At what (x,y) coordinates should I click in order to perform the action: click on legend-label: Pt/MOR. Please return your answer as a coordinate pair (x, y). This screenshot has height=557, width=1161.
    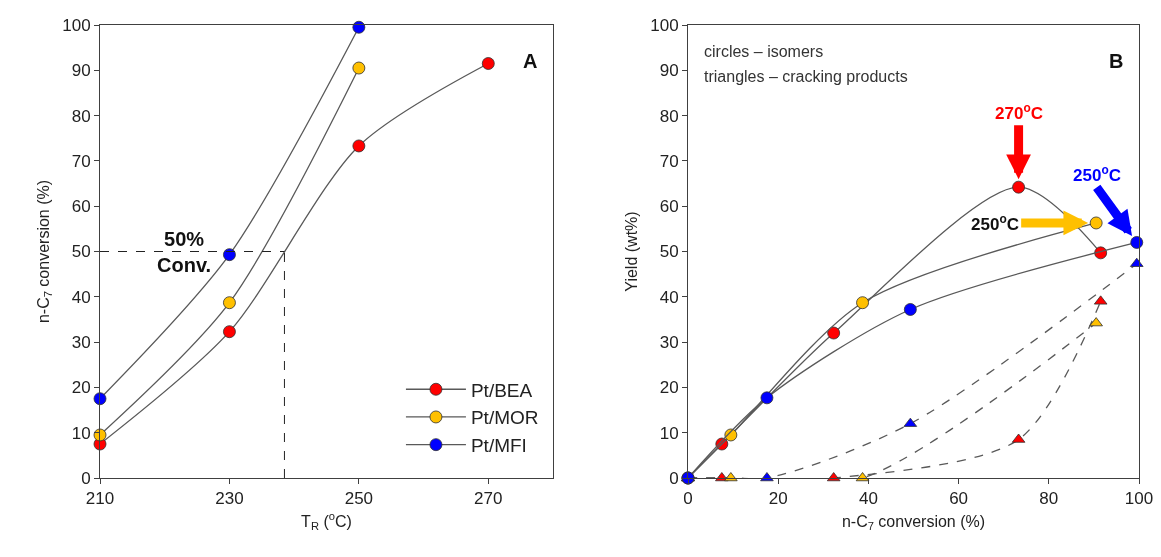
    Looking at the image, I should click on (504, 418).